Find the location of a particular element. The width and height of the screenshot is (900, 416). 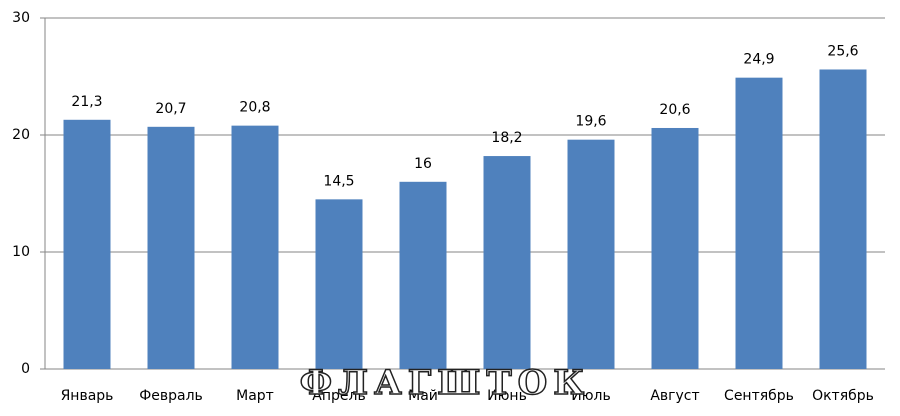

x-tick-label: Январь is located at coordinates (87, 396).